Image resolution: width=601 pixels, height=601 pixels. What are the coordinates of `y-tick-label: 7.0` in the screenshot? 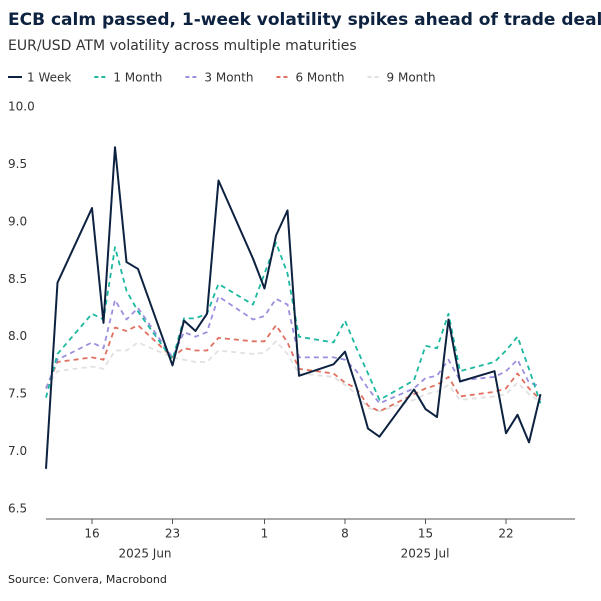 It's located at (17, 451).